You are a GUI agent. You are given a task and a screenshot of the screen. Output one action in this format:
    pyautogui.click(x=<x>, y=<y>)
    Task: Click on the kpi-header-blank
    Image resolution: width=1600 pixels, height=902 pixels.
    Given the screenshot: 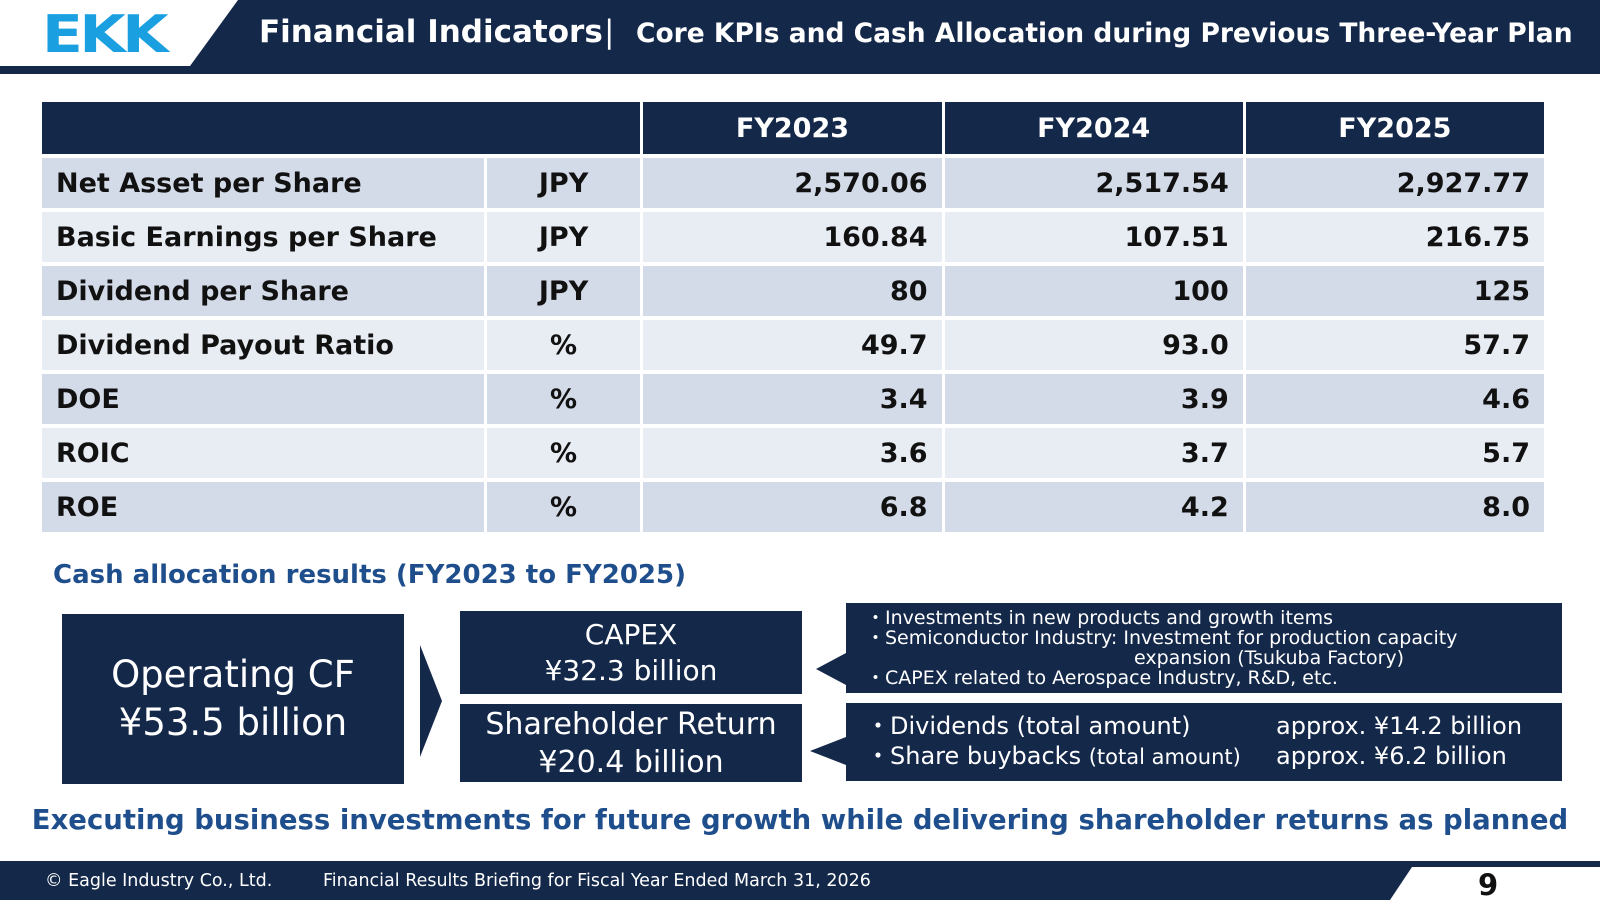 What is the action you would take?
    pyautogui.click(x=341, y=128)
    